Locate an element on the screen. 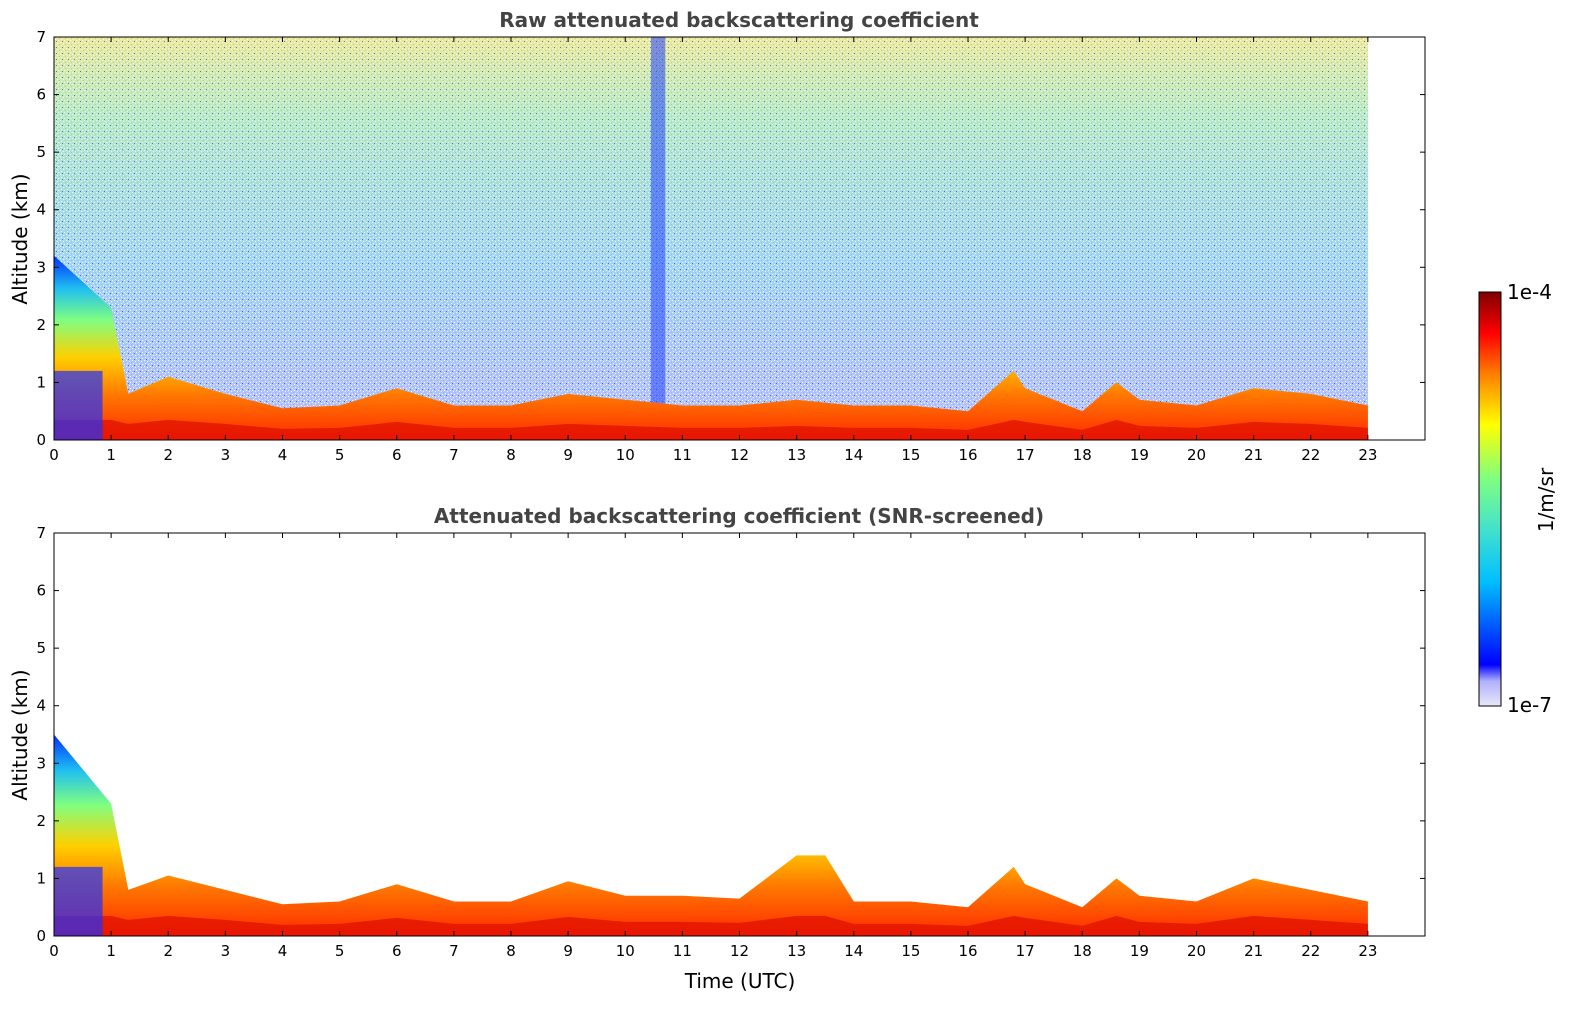 The height and width of the screenshot is (1020, 1595). noise-stripe is located at coordinates (658, 238).